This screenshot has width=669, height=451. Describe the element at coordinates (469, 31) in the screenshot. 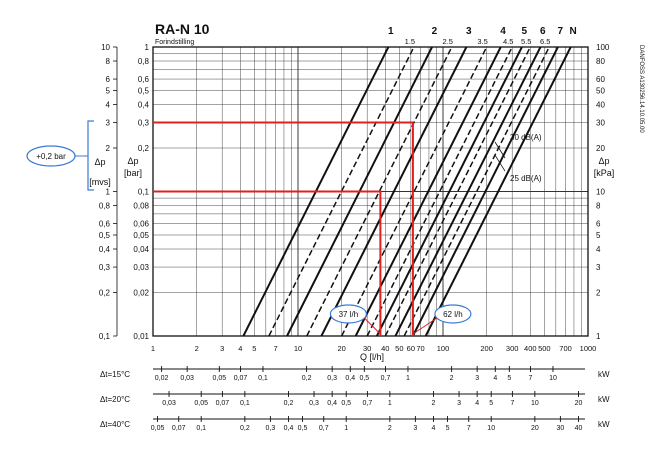

I see `curve-label-3: 3` at that location.